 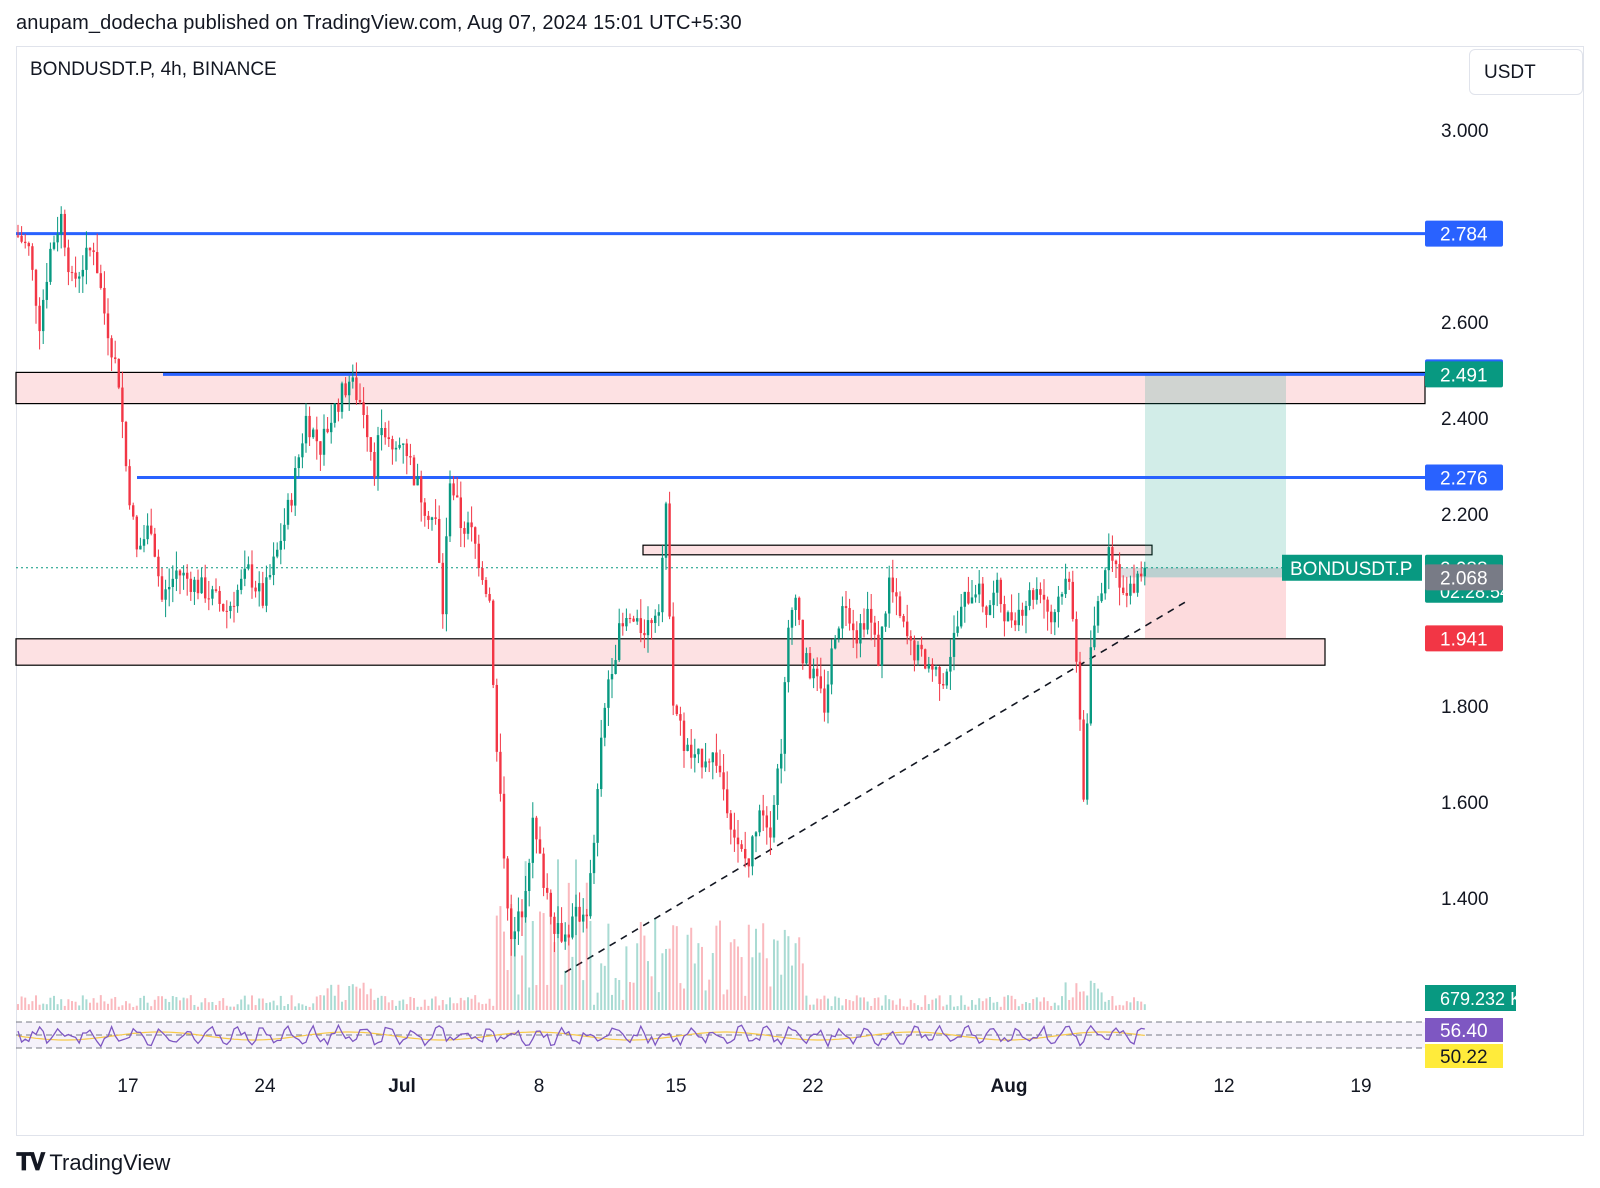 What do you see at coordinates (1360, 1086) in the screenshot?
I see `x-tick-label: 19` at bounding box center [1360, 1086].